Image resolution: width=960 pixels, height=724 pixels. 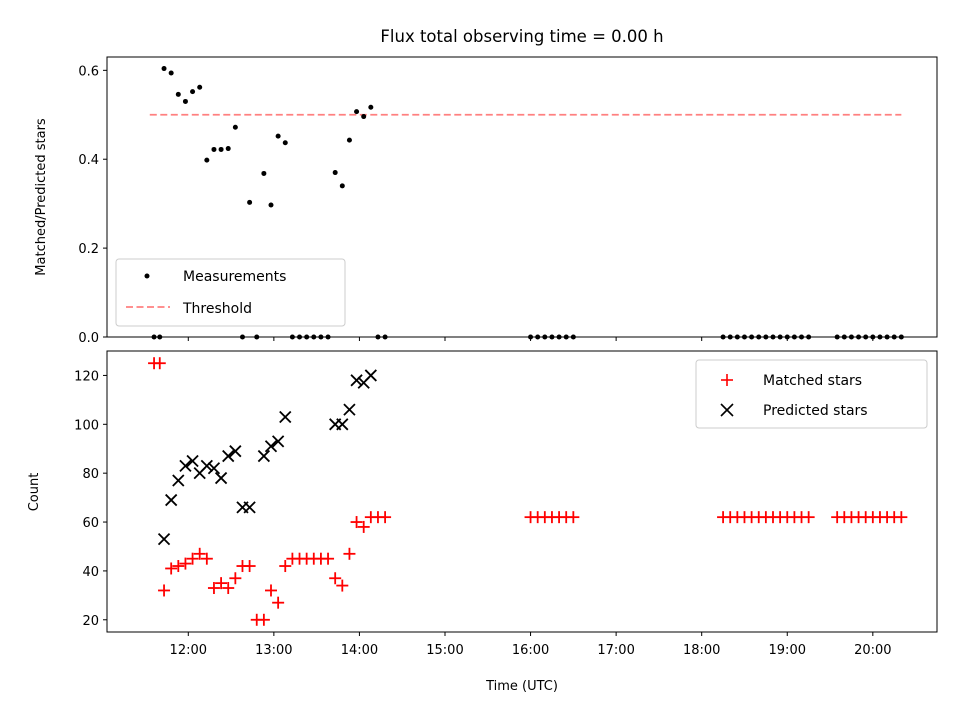 I want to click on top-legend-box, so click(x=230, y=292).